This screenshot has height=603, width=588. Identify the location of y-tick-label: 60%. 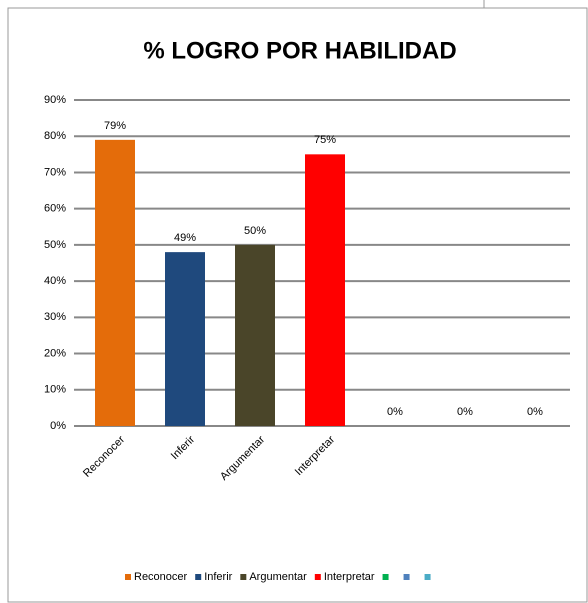
(55, 209).